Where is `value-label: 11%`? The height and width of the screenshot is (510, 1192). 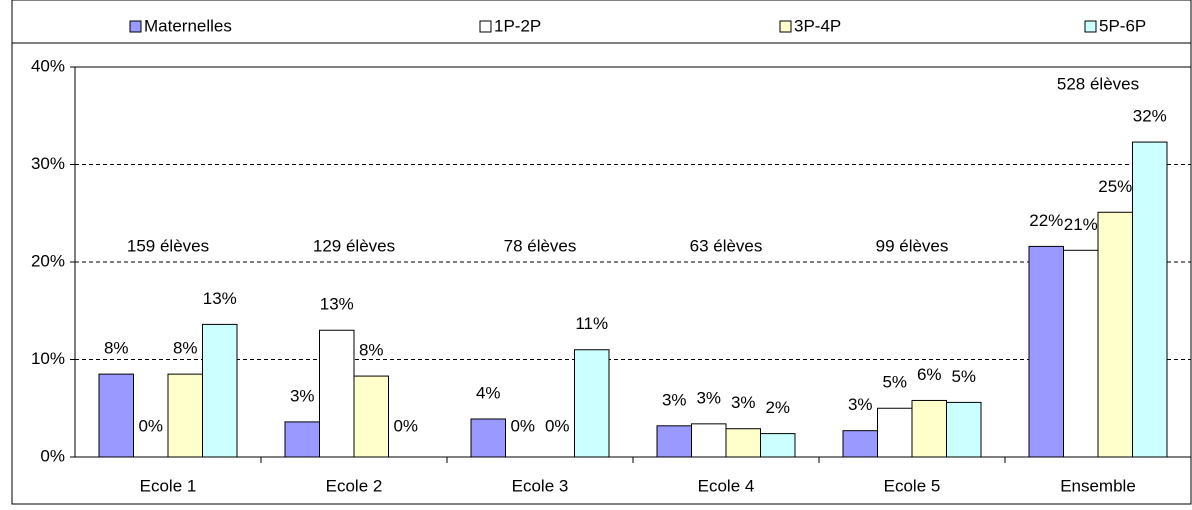
value-label: 11% is located at coordinates (591, 323).